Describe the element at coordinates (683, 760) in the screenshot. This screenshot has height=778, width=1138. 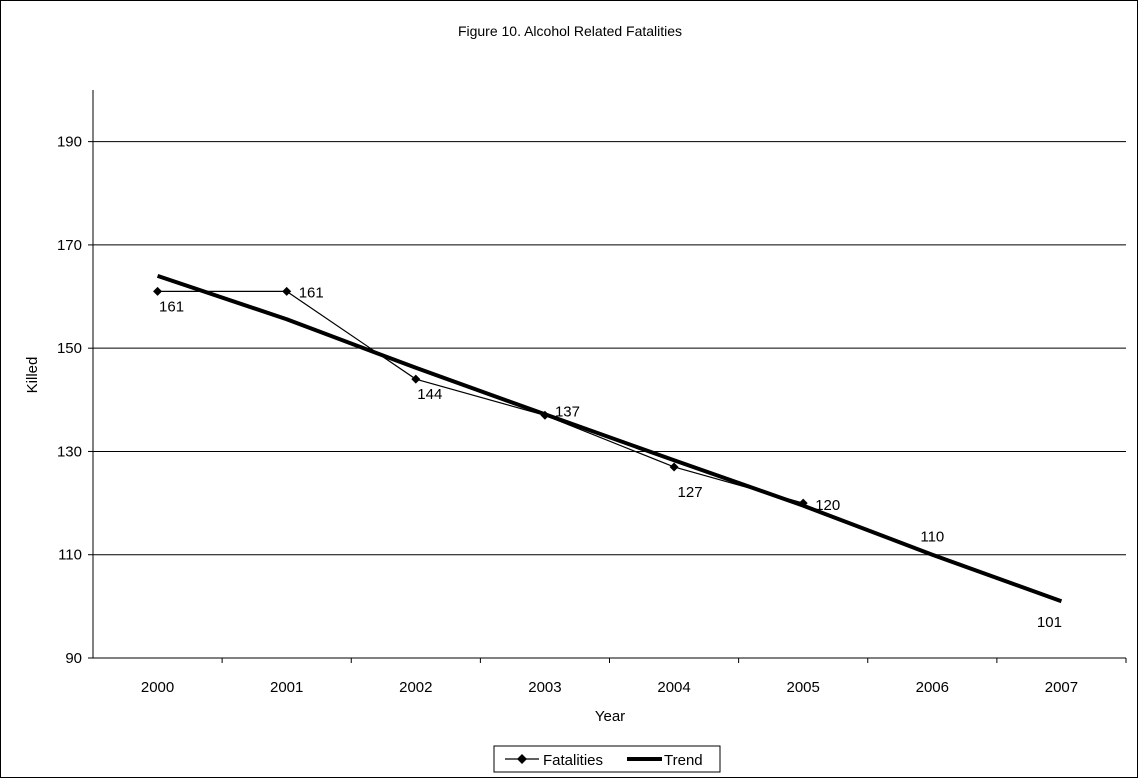
I see `legend-trend-label: Trend` at that location.